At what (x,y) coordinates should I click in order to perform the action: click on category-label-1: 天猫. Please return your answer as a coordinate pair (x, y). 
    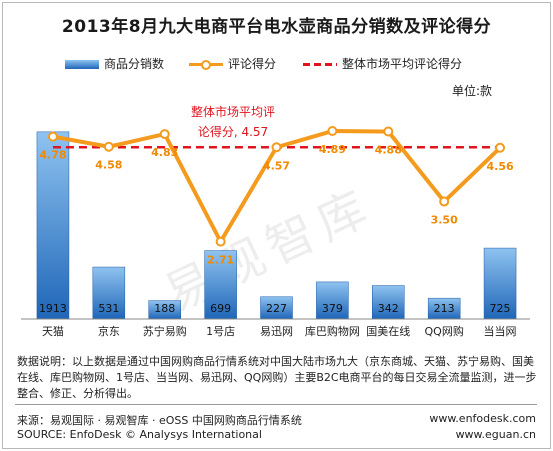
    Looking at the image, I should click on (53, 331).